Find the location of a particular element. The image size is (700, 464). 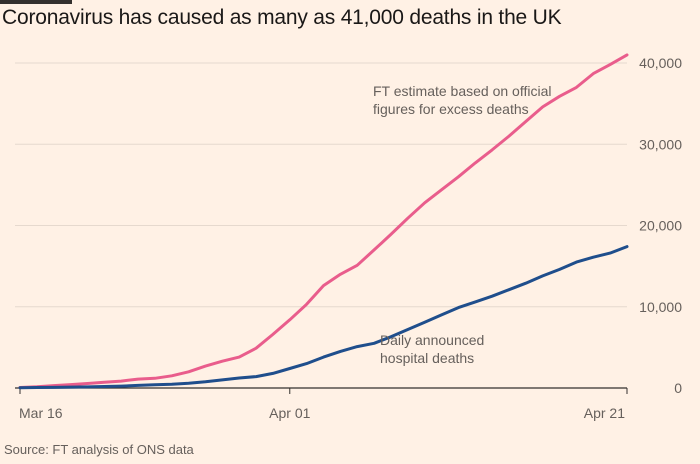

annotation-excess-deaths: figures for excess deaths is located at coordinates (451, 109).